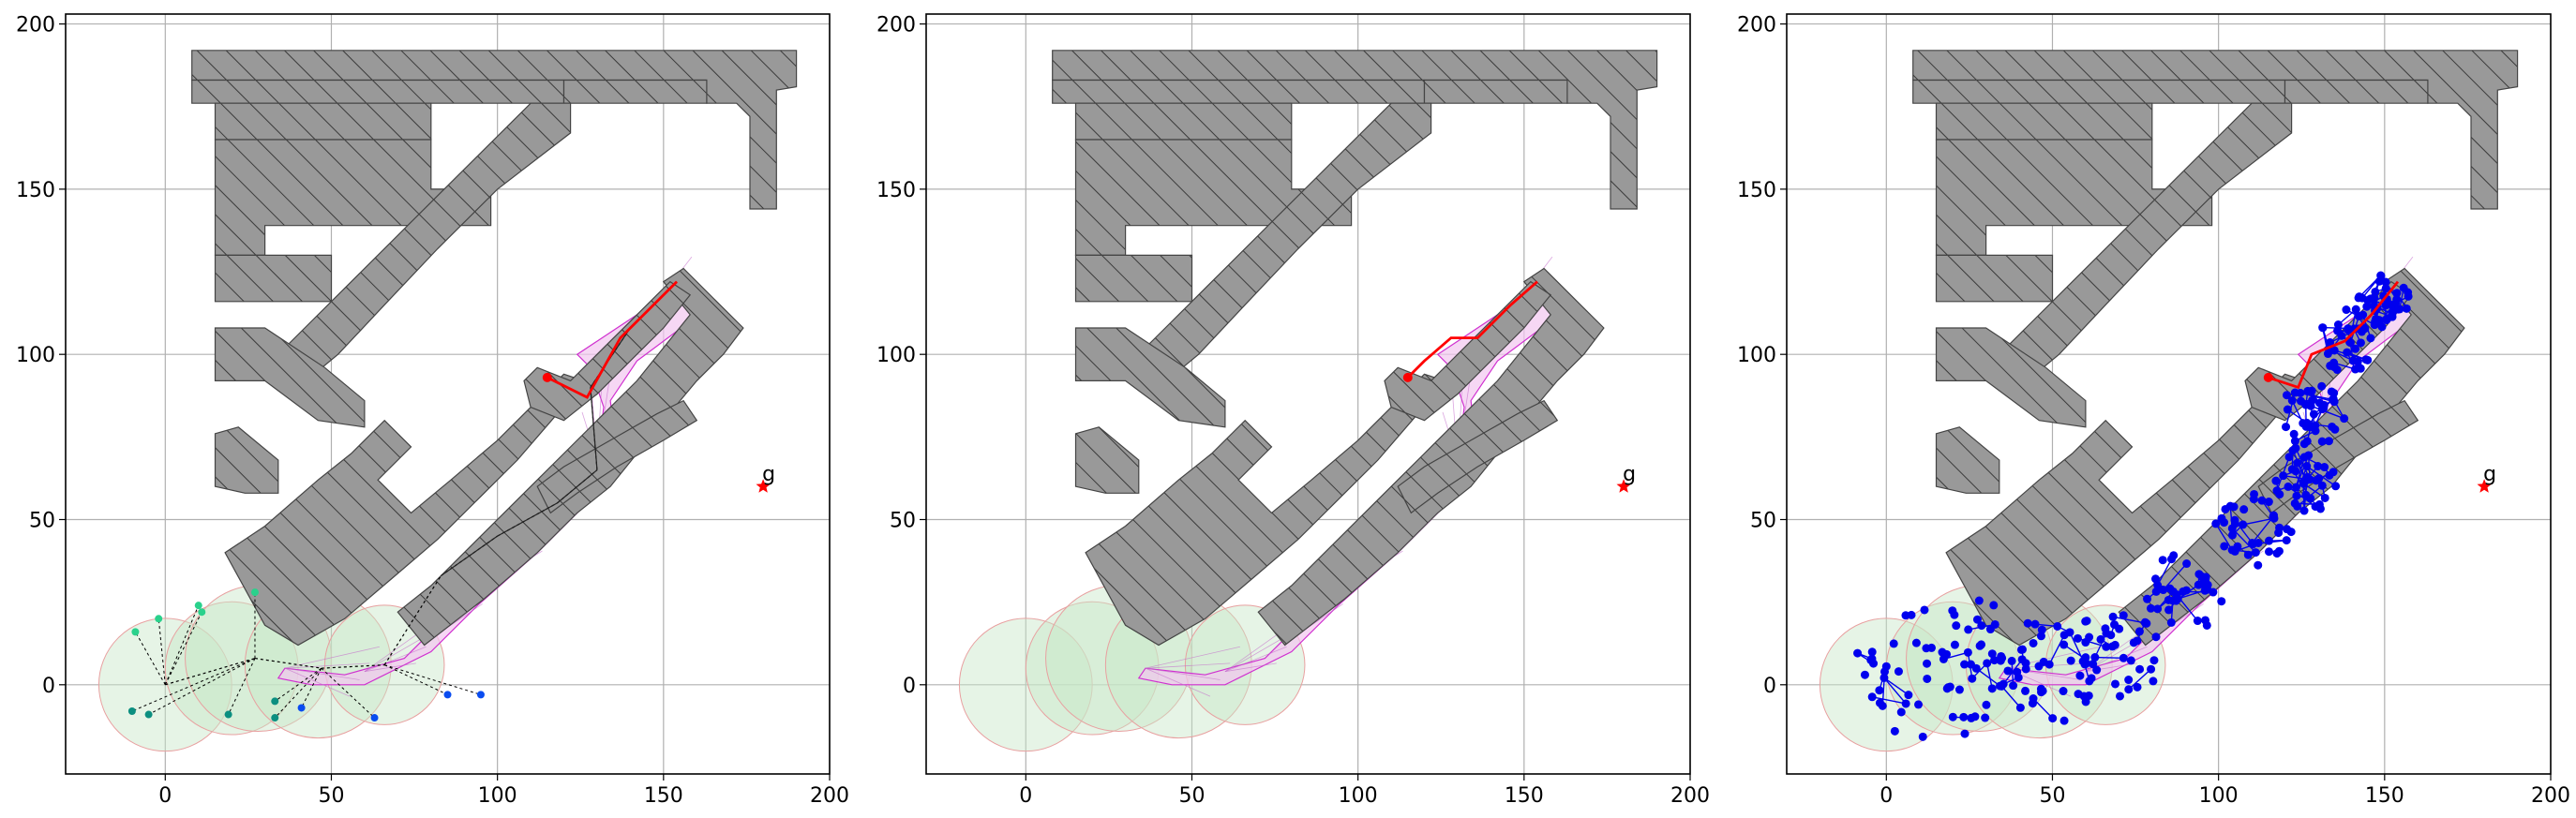 The height and width of the screenshot is (818, 2576). What do you see at coordinates (1178, 682) in the screenshot?
I see `corridor-edge` at bounding box center [1178, 682].